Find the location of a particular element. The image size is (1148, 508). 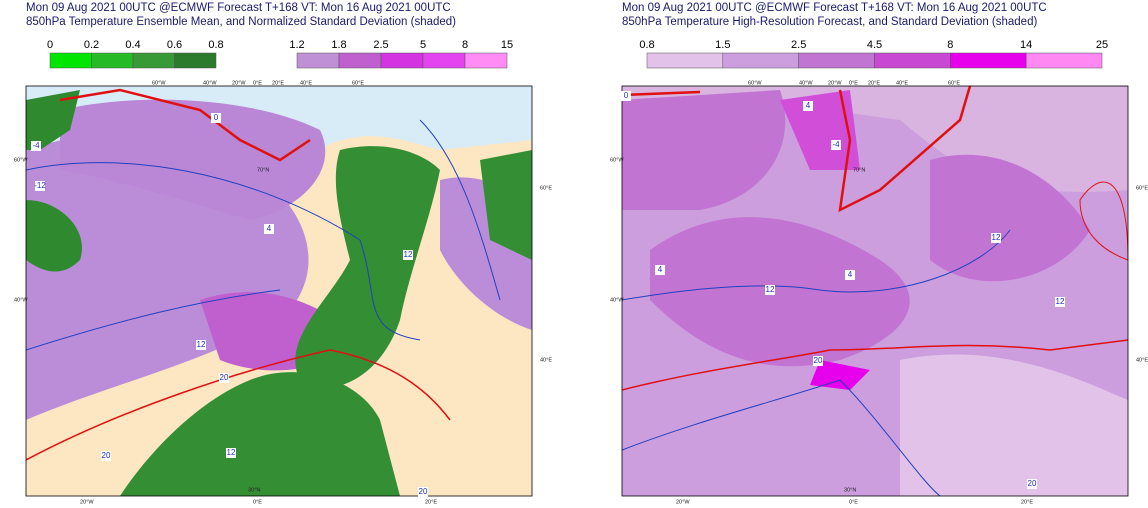

colorbar-label: 15 is located at coordinates (507, 45).